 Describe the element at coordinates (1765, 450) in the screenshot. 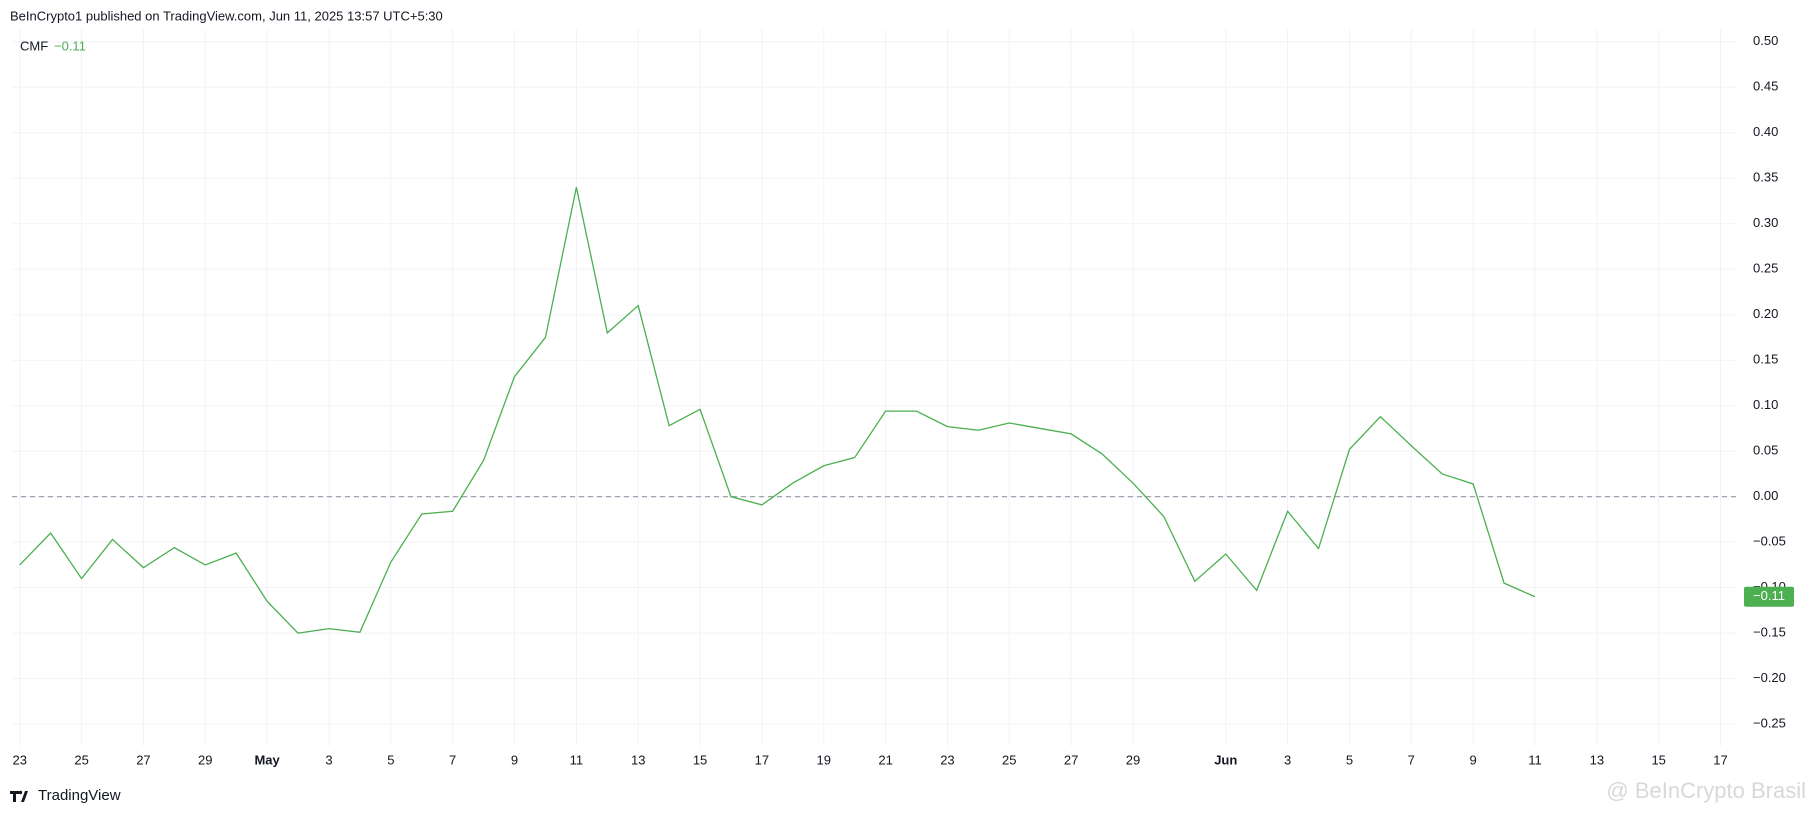

I see `y-tick-label: 0.05` at that location.